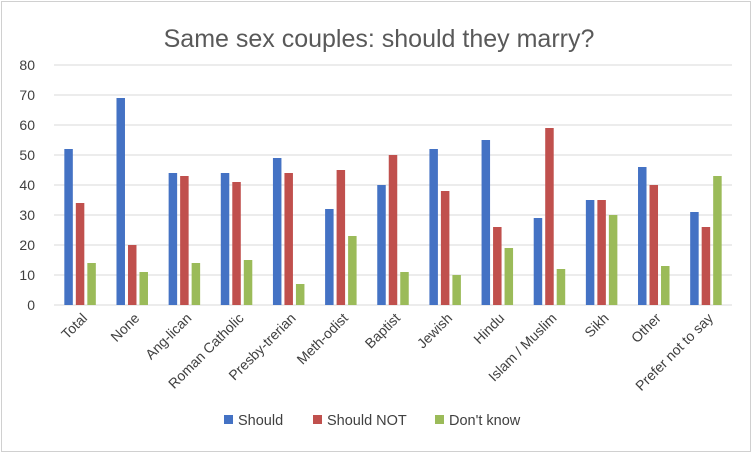 The width and height of the screenshot is (754, 457). Describe the element at coordinates (124, 327) in the screenshot. I see `x-category-label: None` at that location.